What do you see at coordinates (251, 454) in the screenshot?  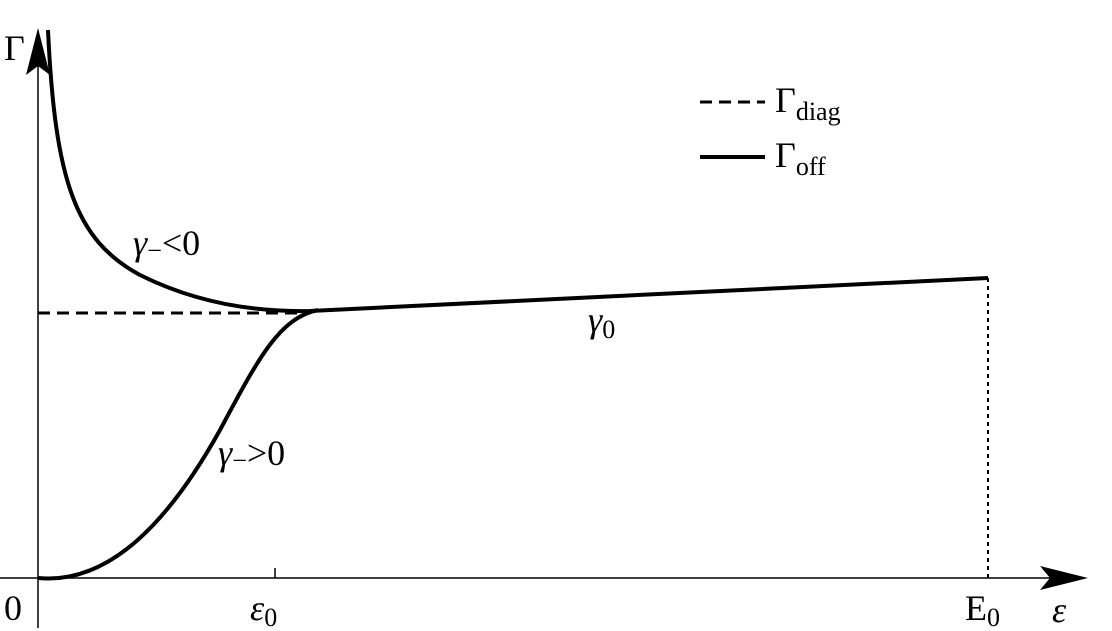 I see `annotation: γ−>0` at bounding box center [251, 454].